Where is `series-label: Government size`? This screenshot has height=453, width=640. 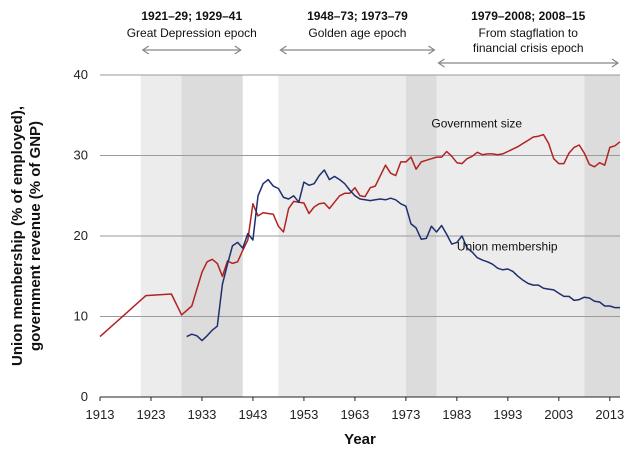 series-label: Government size is located at coordinates (476, 123).